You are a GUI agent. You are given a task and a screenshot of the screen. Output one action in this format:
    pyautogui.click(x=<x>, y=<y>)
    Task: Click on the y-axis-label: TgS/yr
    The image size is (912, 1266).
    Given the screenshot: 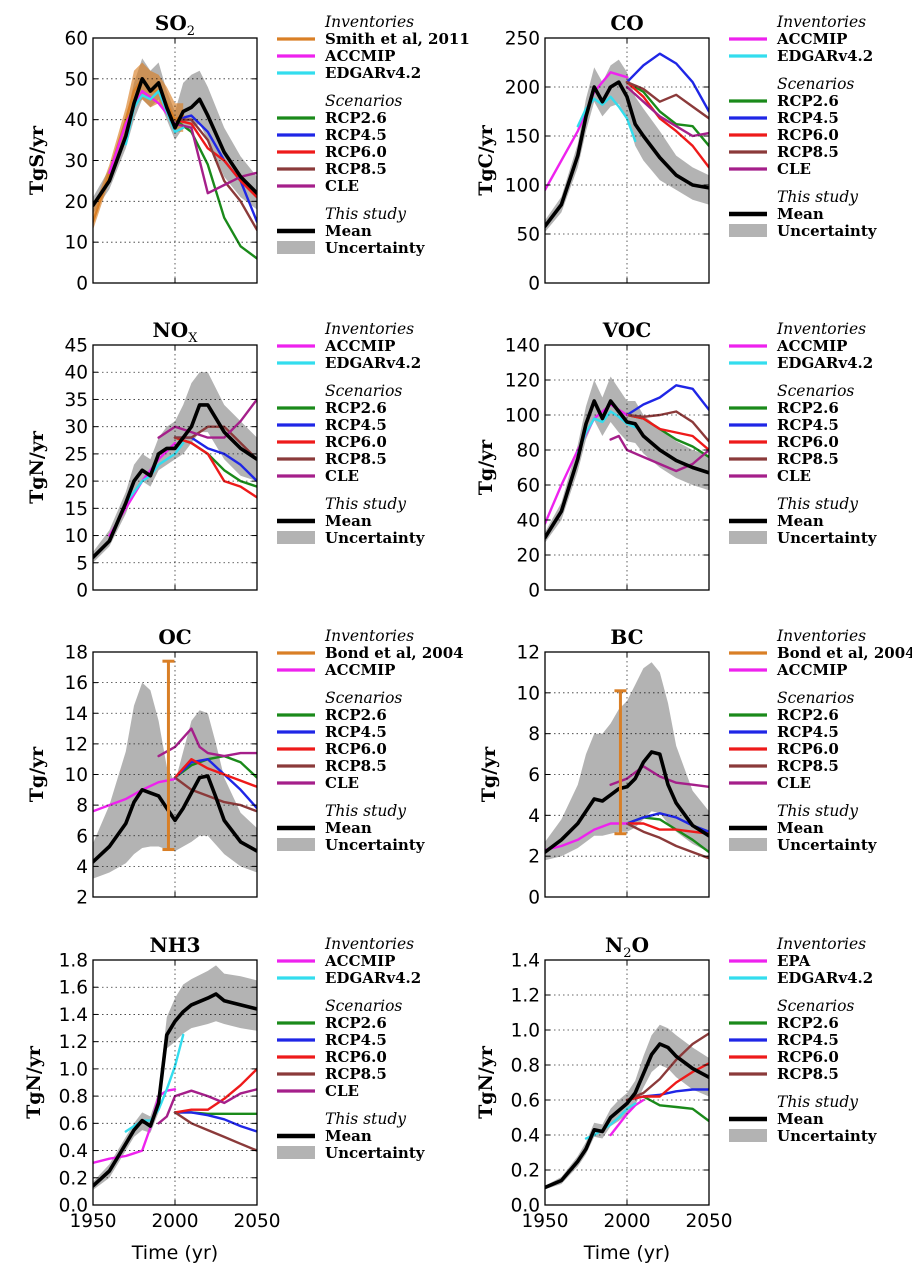 What is the action you would take?
    pyautogui.click(x=37, y=160)
    